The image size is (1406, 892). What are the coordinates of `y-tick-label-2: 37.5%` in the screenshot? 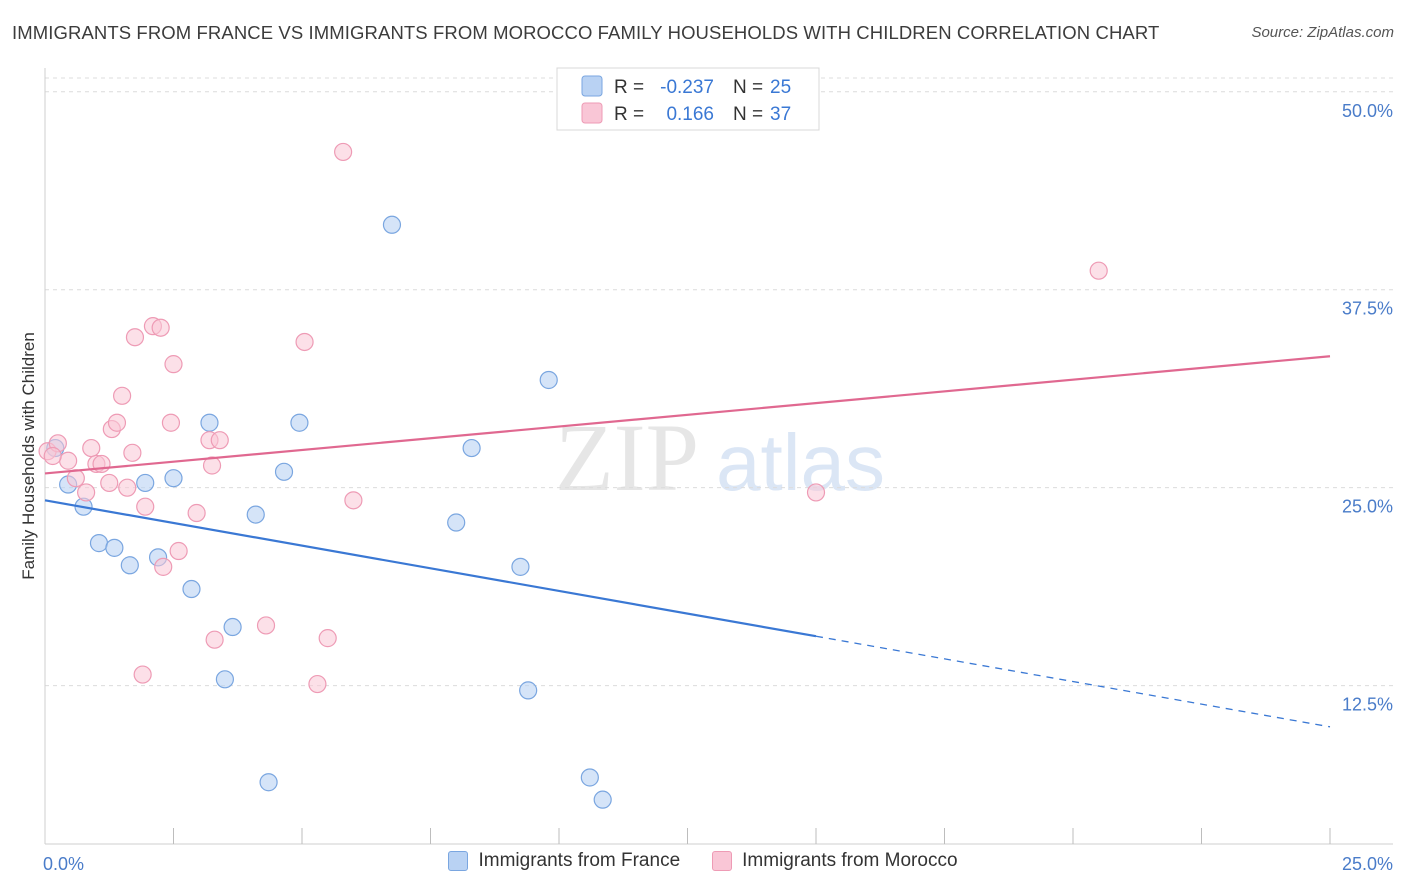 It's located at (1367, 309).